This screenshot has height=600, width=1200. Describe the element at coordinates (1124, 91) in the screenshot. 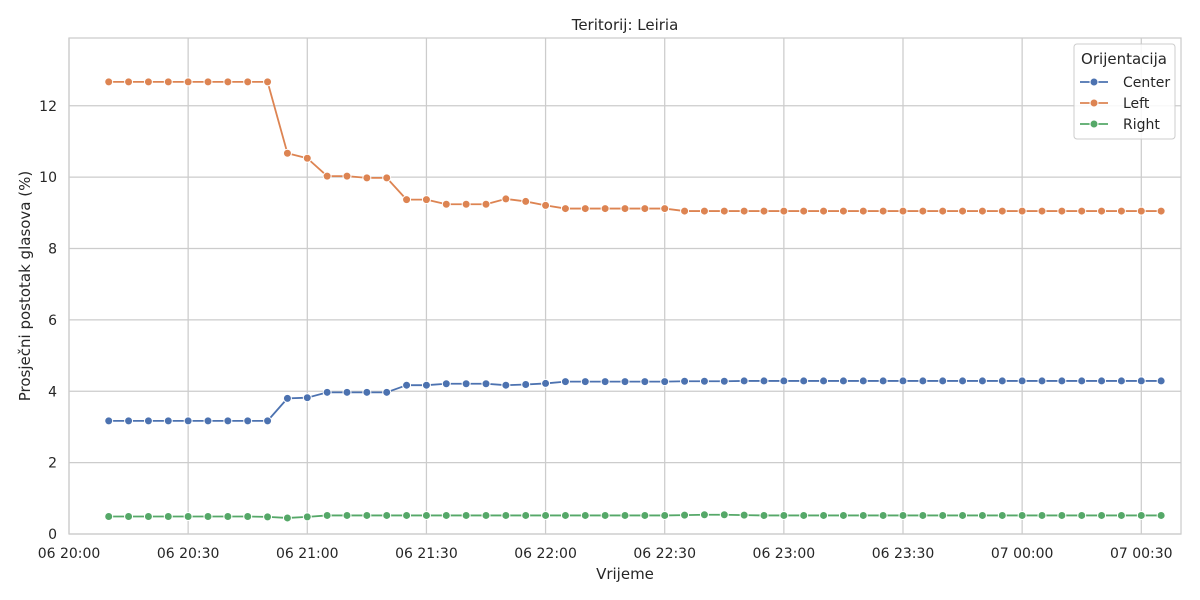

I see `legend: Orijentacija Center Left Right` at that location.